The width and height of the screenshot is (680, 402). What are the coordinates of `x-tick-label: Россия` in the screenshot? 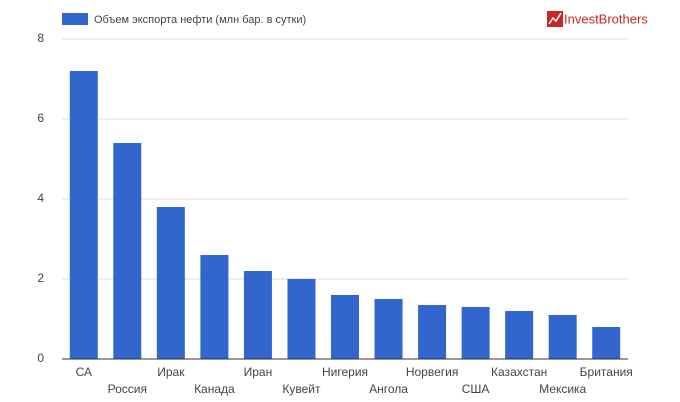 It's located at (127, 389).